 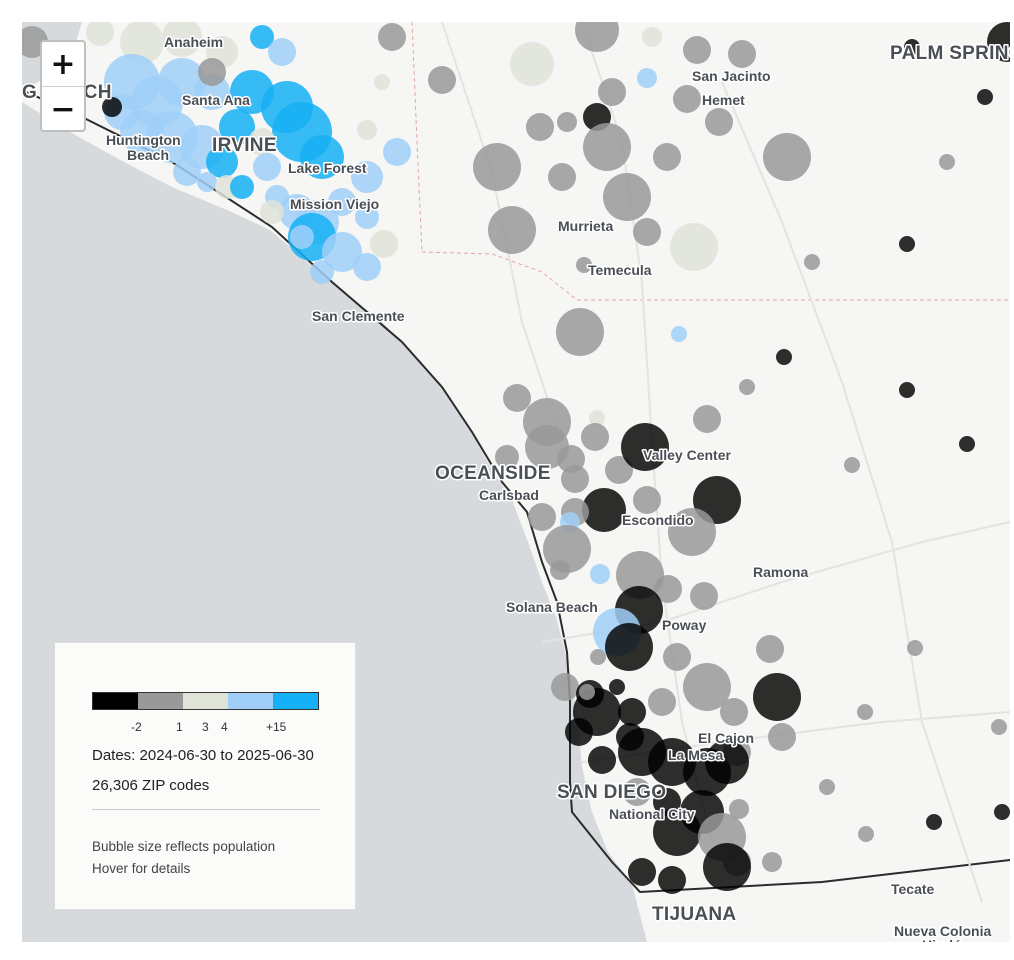 I want to click on zoom-in-button: +, so click(x=63, y=64).